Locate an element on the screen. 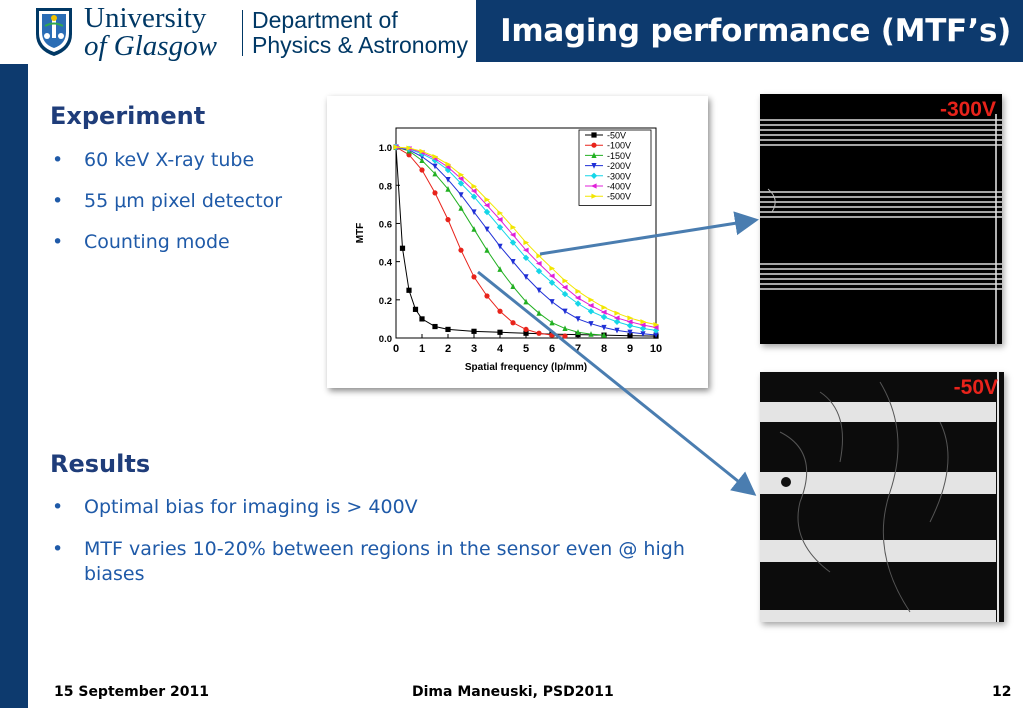  x-tick-label: 6 is located at coordinates (552, 349).